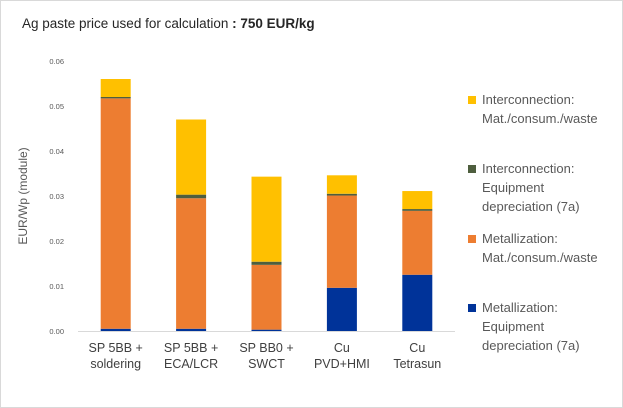 The image size is (623, 408). What do you see at coordinates (125, 23) in the screenshot?
I see `title-prefix: Ag paste price used for calculation` at bounding box center [125, 23].